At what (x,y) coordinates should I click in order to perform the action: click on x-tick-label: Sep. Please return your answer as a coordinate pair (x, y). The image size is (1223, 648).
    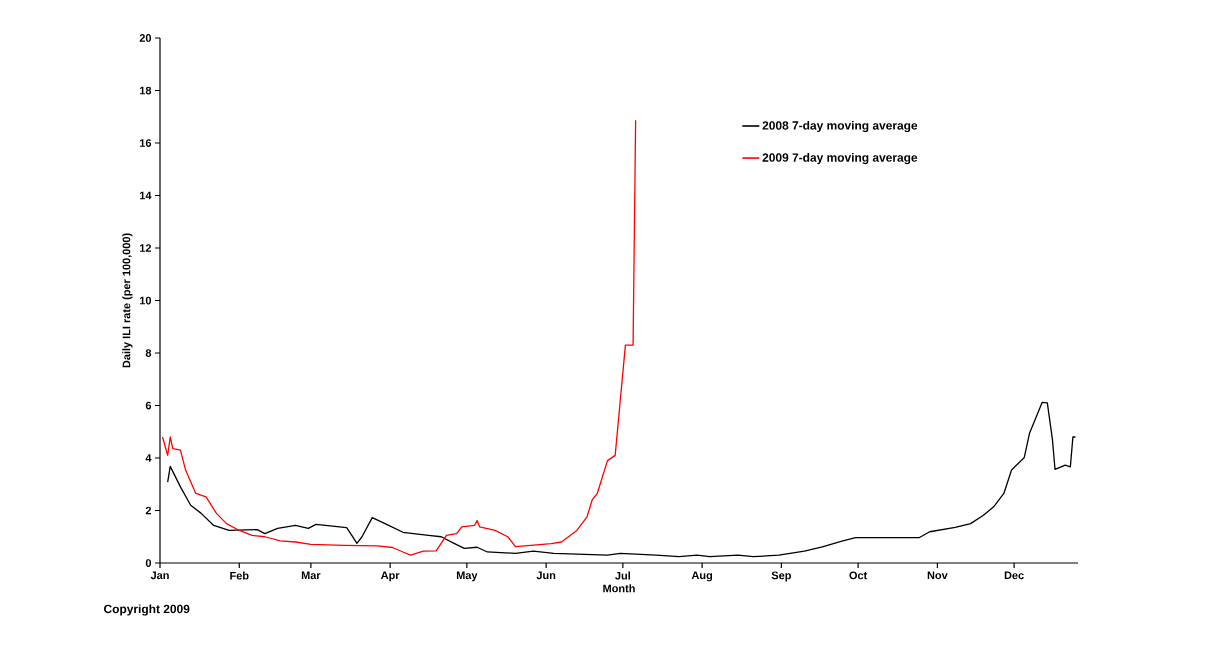
    Looking at the image, I should click on (781, 576).